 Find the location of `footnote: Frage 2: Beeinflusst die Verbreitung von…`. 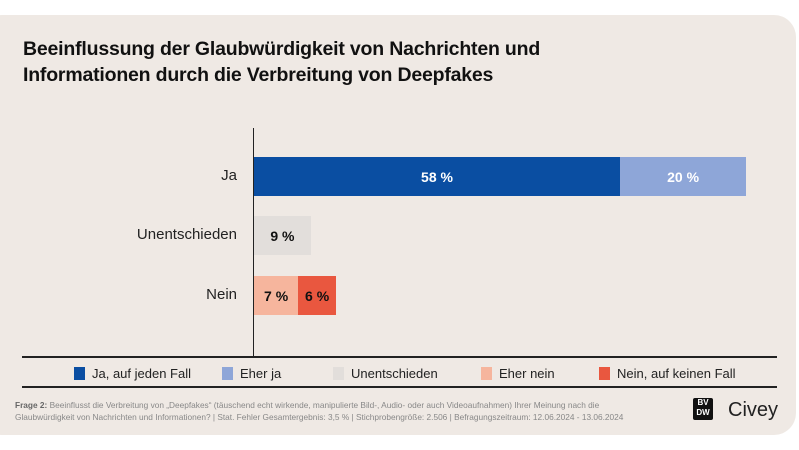

footnote: Frage 2: Beeinflusst die Verbreitung von… is located at coordinates (335, 411).